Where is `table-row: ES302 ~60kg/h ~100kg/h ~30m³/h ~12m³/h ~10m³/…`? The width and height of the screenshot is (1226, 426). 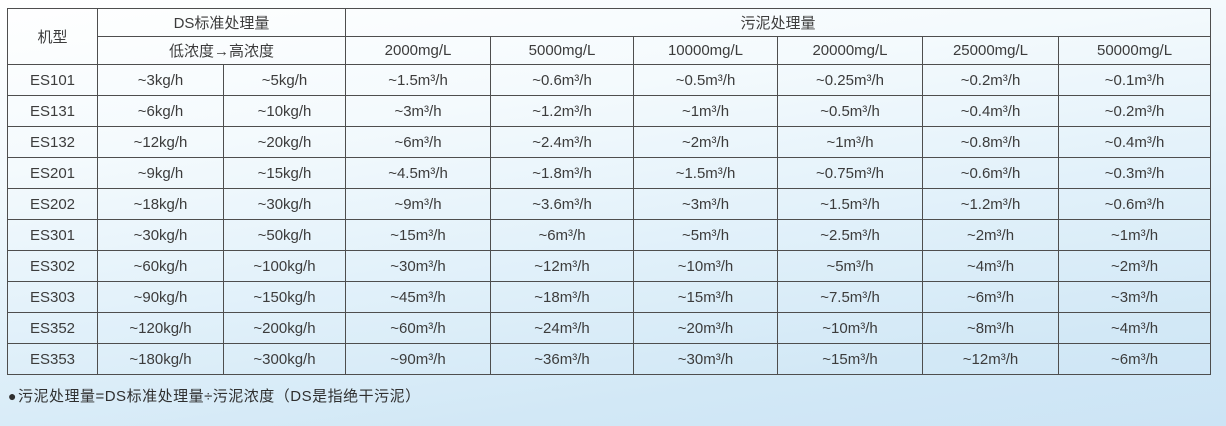 table-row: ES302 ~60kg/h ~100kg/h ~30m³/h ~12m³/h ~10m³/… is located at coordinates (609, 266).